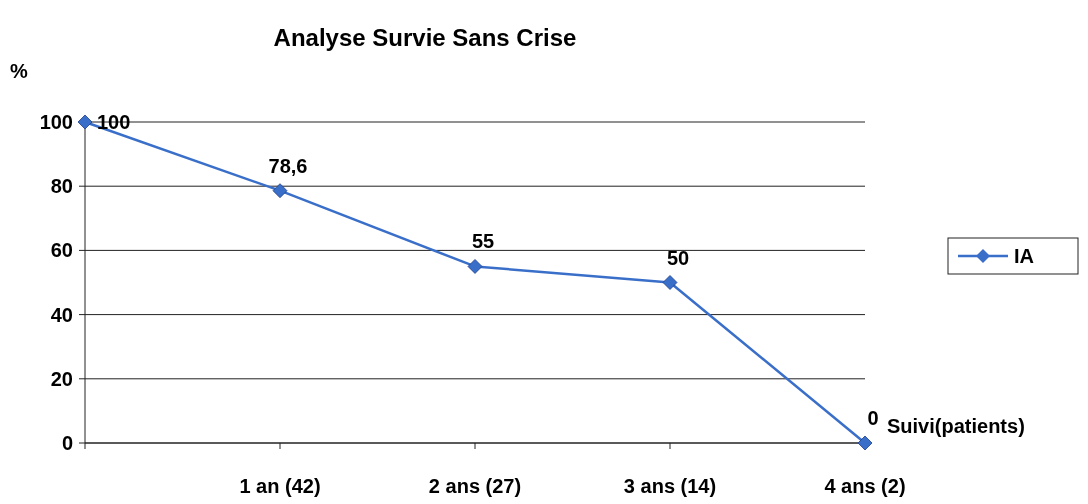 This screenshot has width=1088, height=504. What do you see at coordinates (61, 314) in the screenshot?
I see `y-tick-label: 40` at bounding box center [61, 314].